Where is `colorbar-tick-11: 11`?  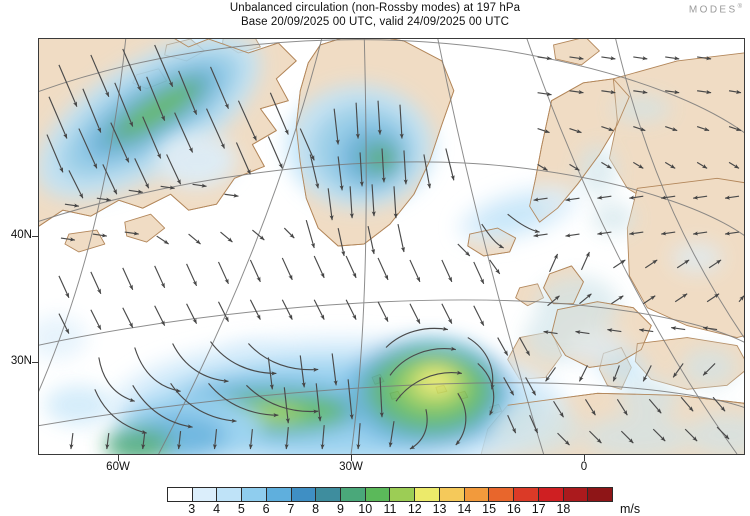 colorbar-tick-11: 11 is located at coordinates (390, 509).